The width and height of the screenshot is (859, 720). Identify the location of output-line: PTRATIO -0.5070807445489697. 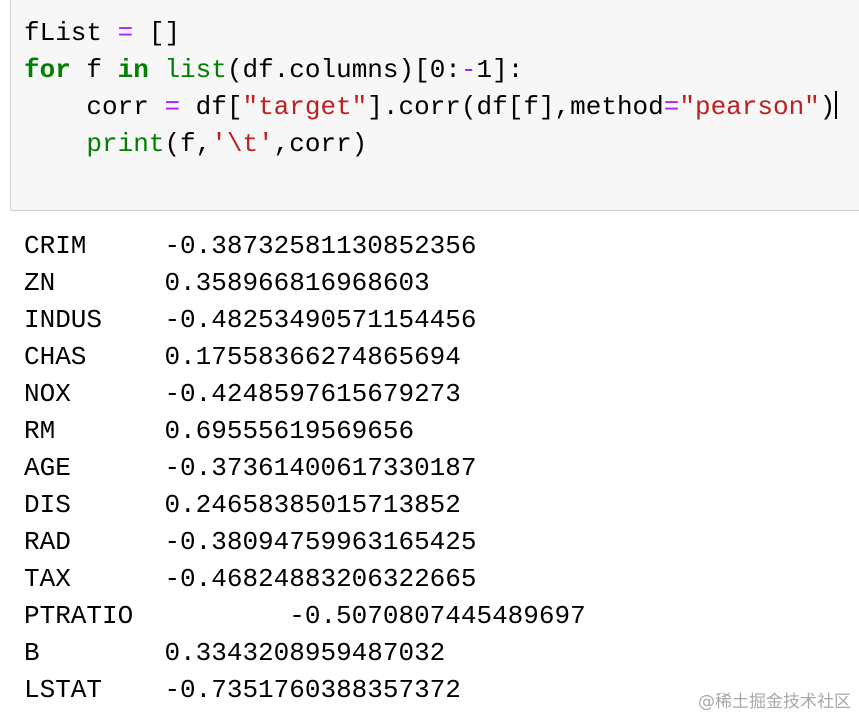
(305, 616).